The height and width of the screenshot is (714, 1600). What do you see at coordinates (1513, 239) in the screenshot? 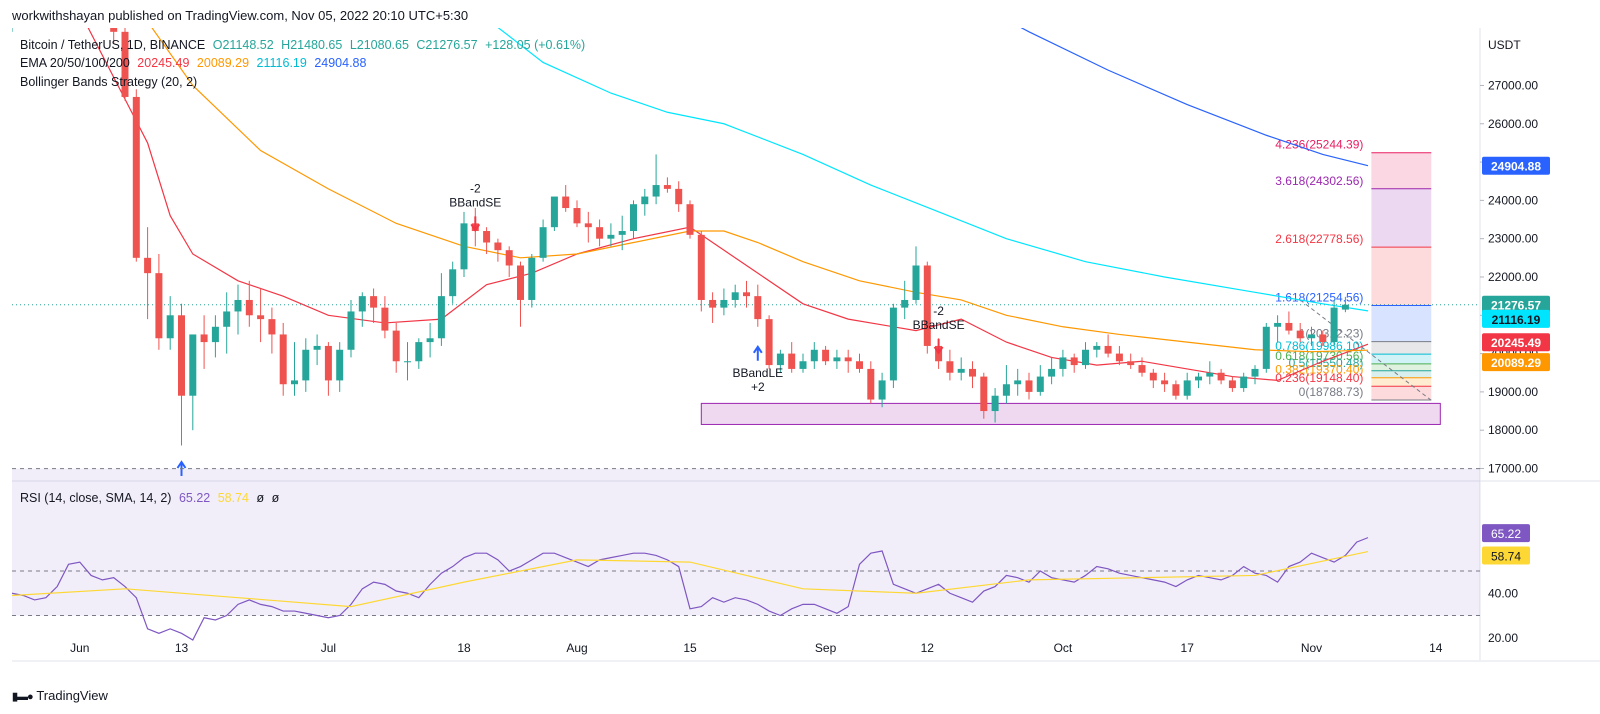
I see `y-tick-label: 23000.00` at bounding box center [1513, 239].